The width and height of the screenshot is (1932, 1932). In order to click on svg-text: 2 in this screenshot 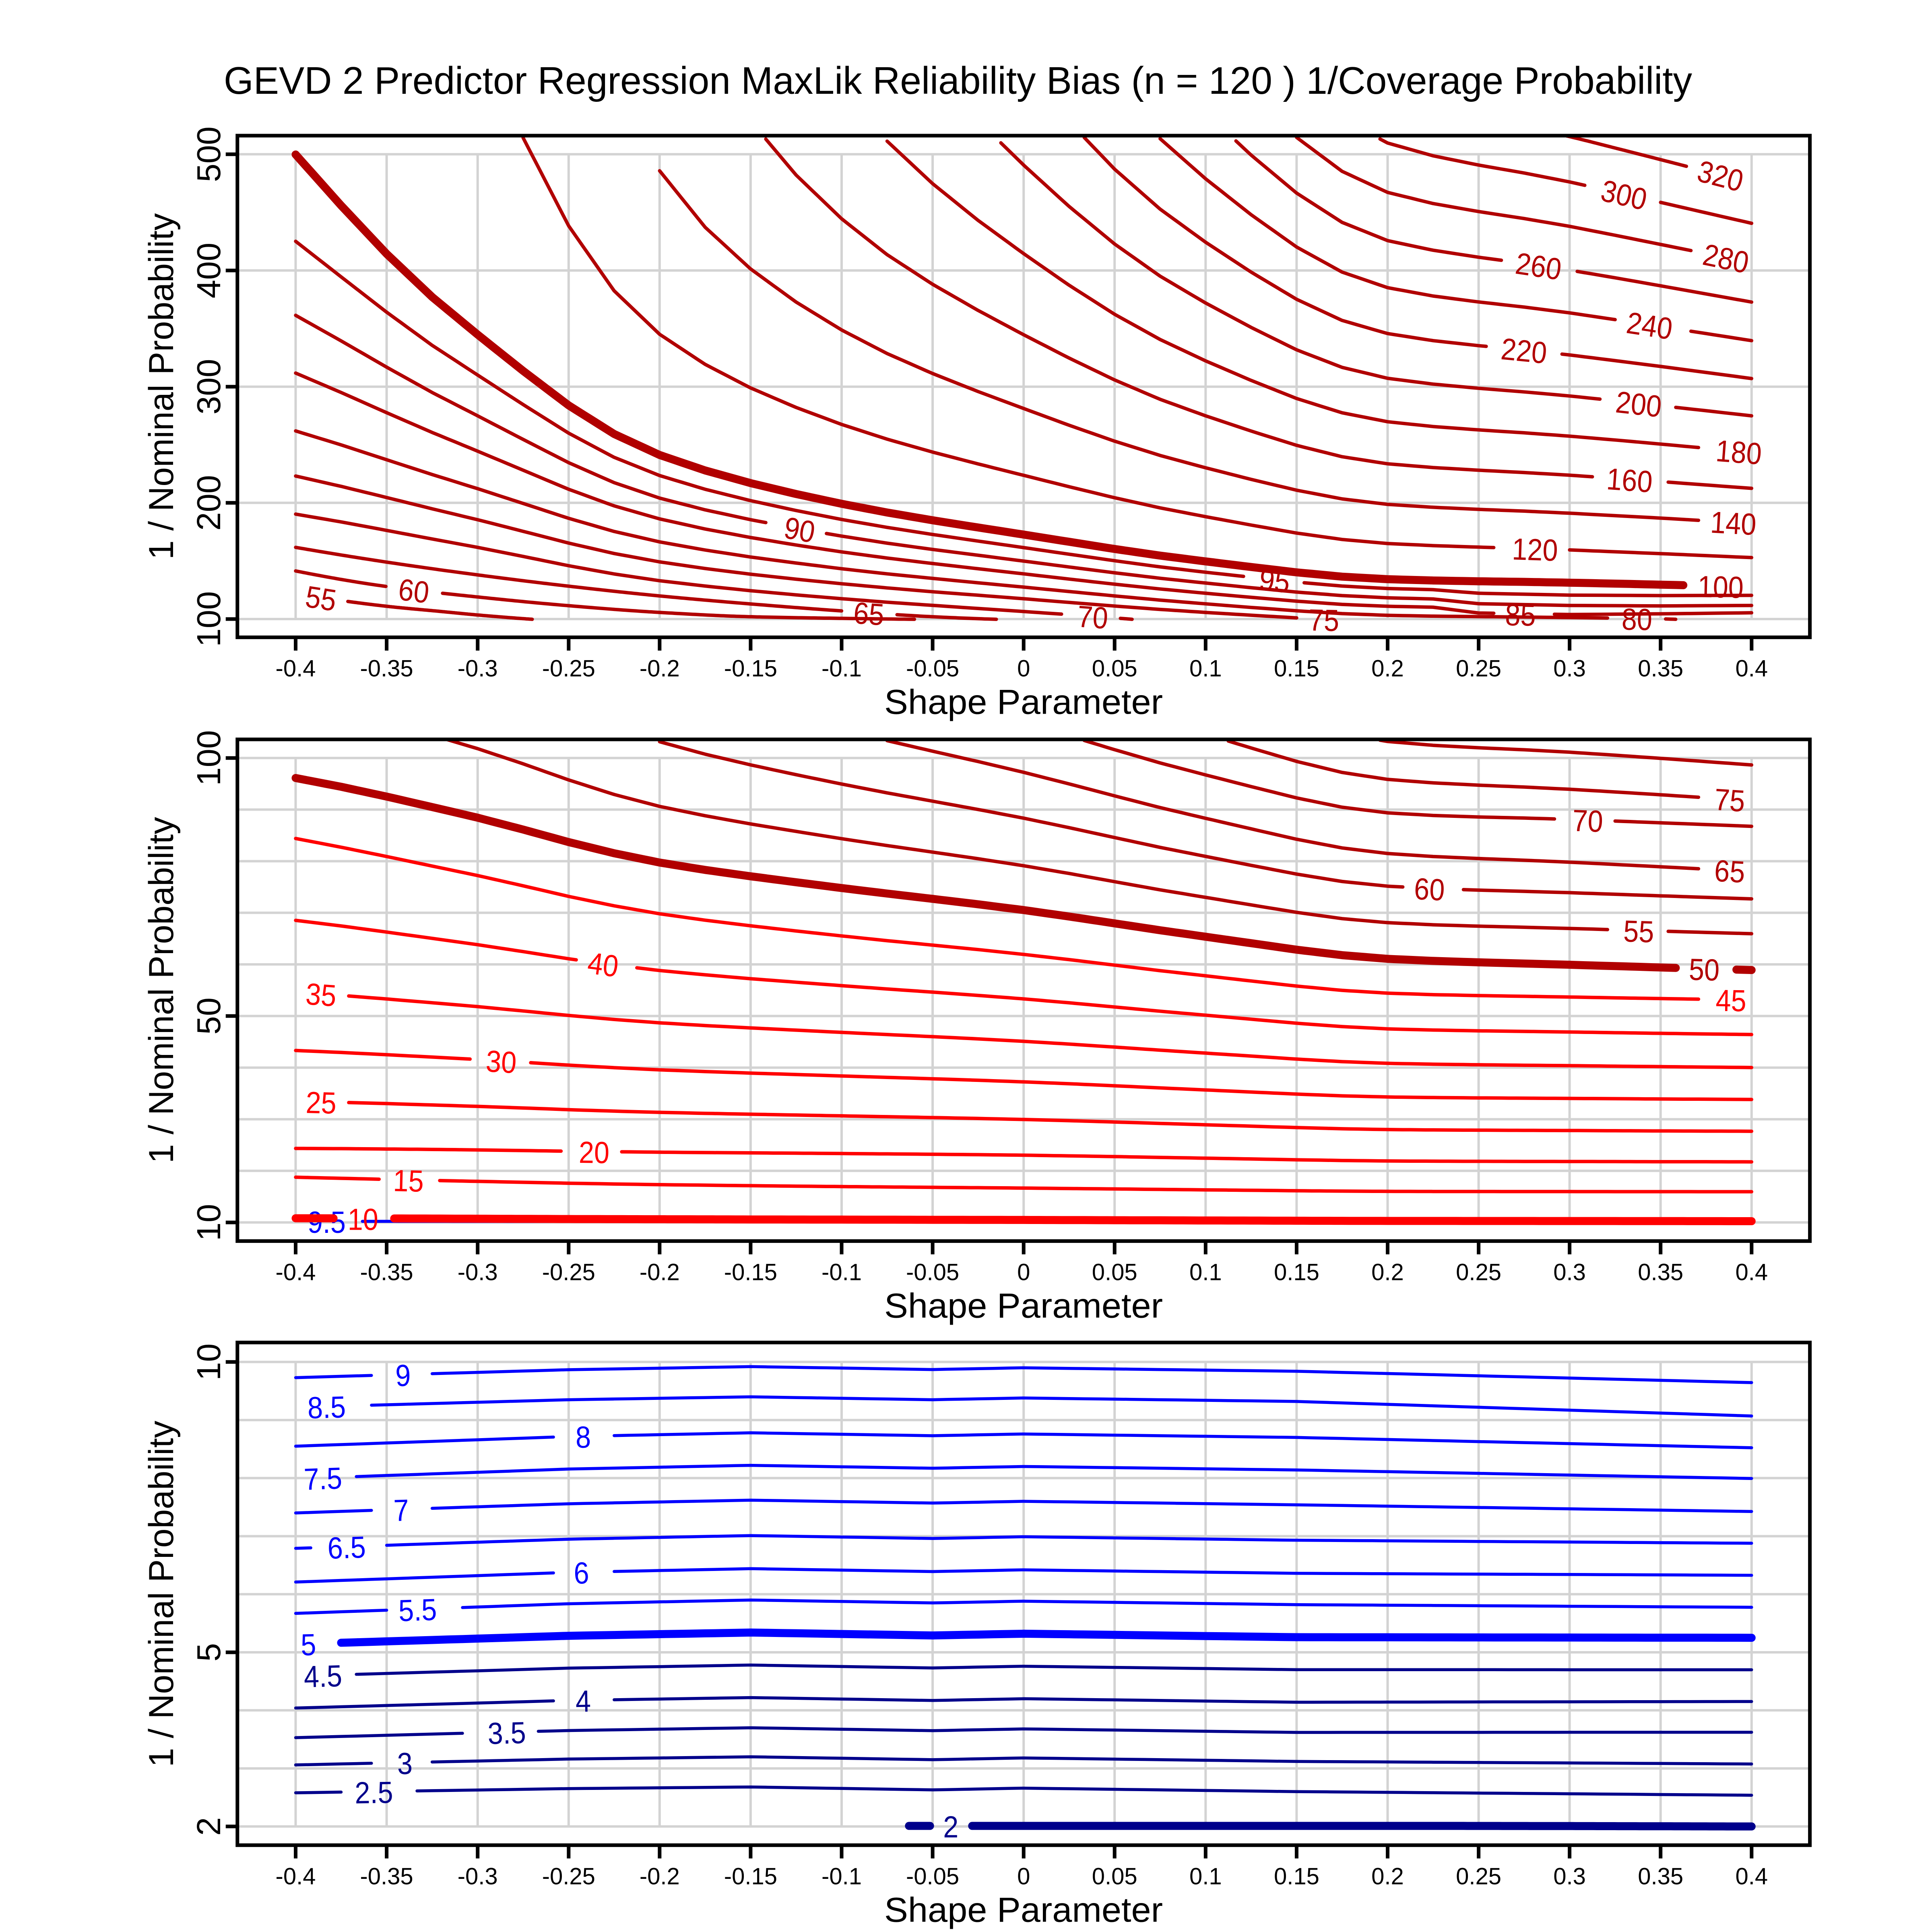, I will do `click(950, 1827)`.